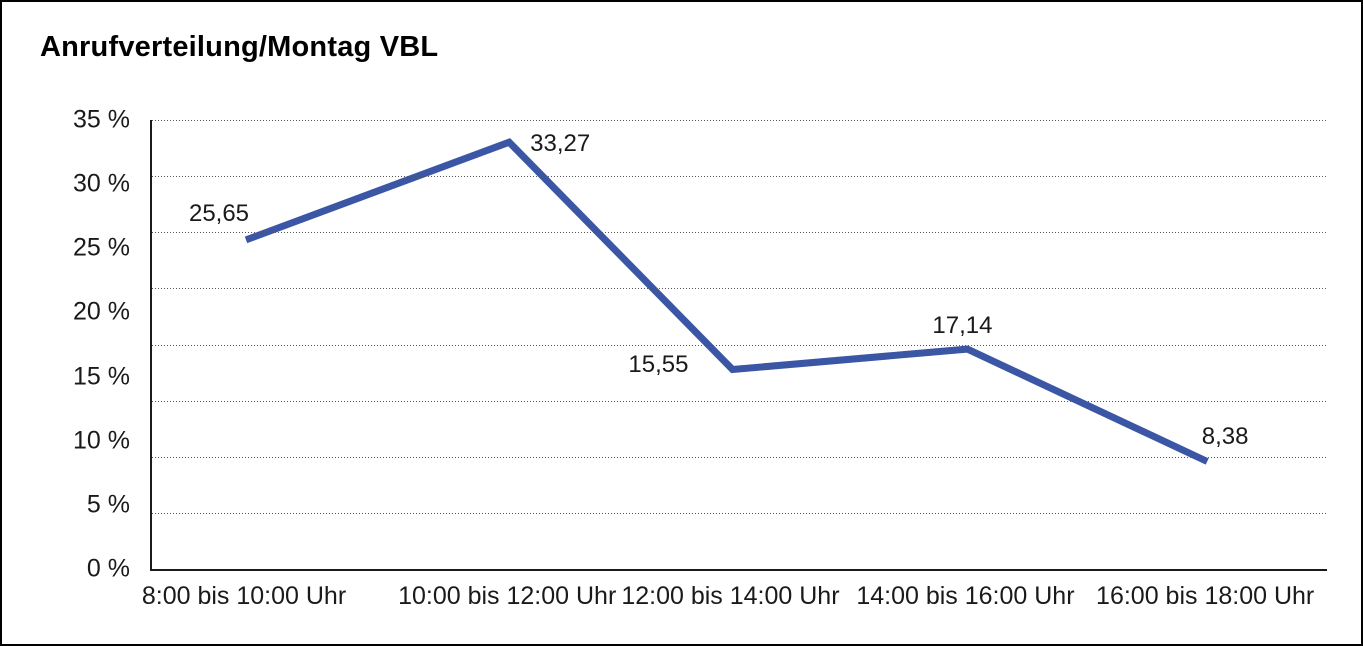 The width and height of the screenshot is (1363, 646). Describe the element at coordinates (101, 440) in the screenshot. I see `y-tick-label: 10 %` at that location.